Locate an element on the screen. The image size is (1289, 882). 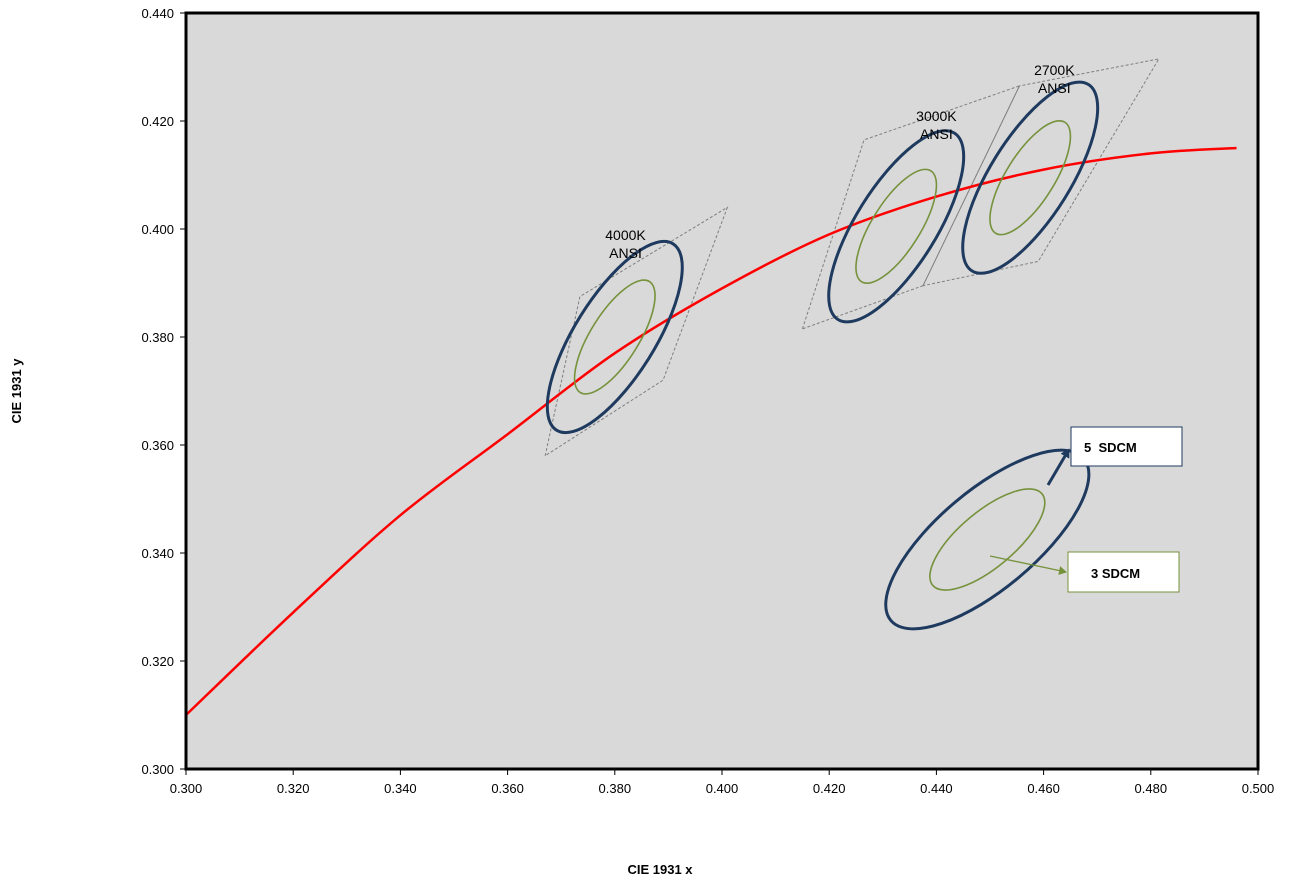
legend-5sdcm-arrow is located at coordinates (1058, 467).